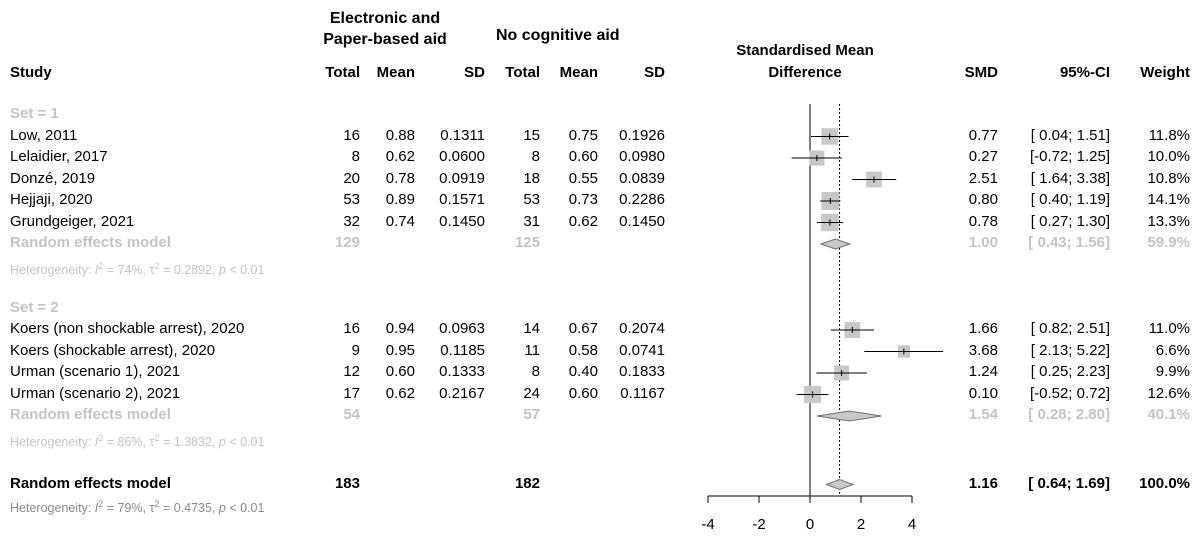 The height and width of the screenshot is (537, 1199). Describe the element at coordinates (642, 199) in the screenshot. I see `cell-sd2: 0.2286` at that location.